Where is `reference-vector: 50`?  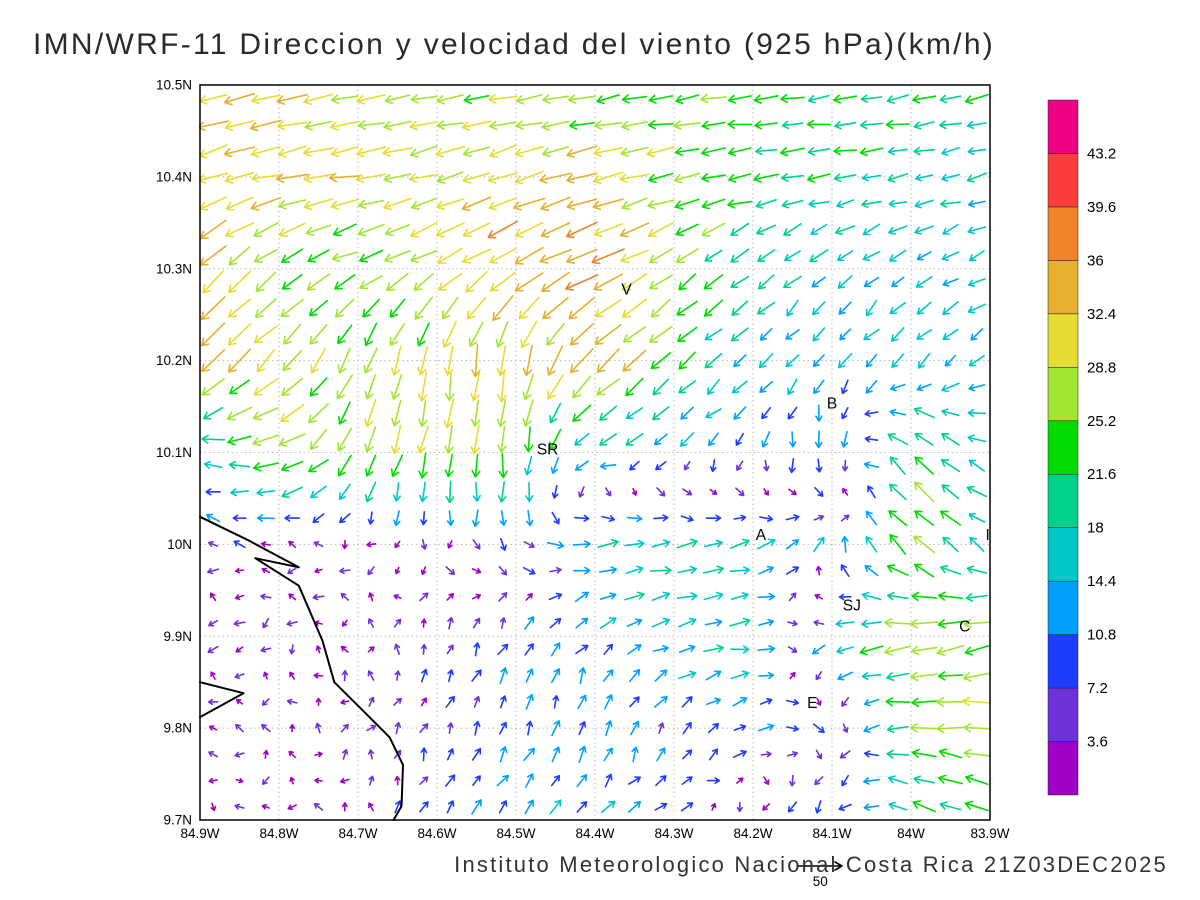 reference-vector: 50 is located at coordinates (820, 875).